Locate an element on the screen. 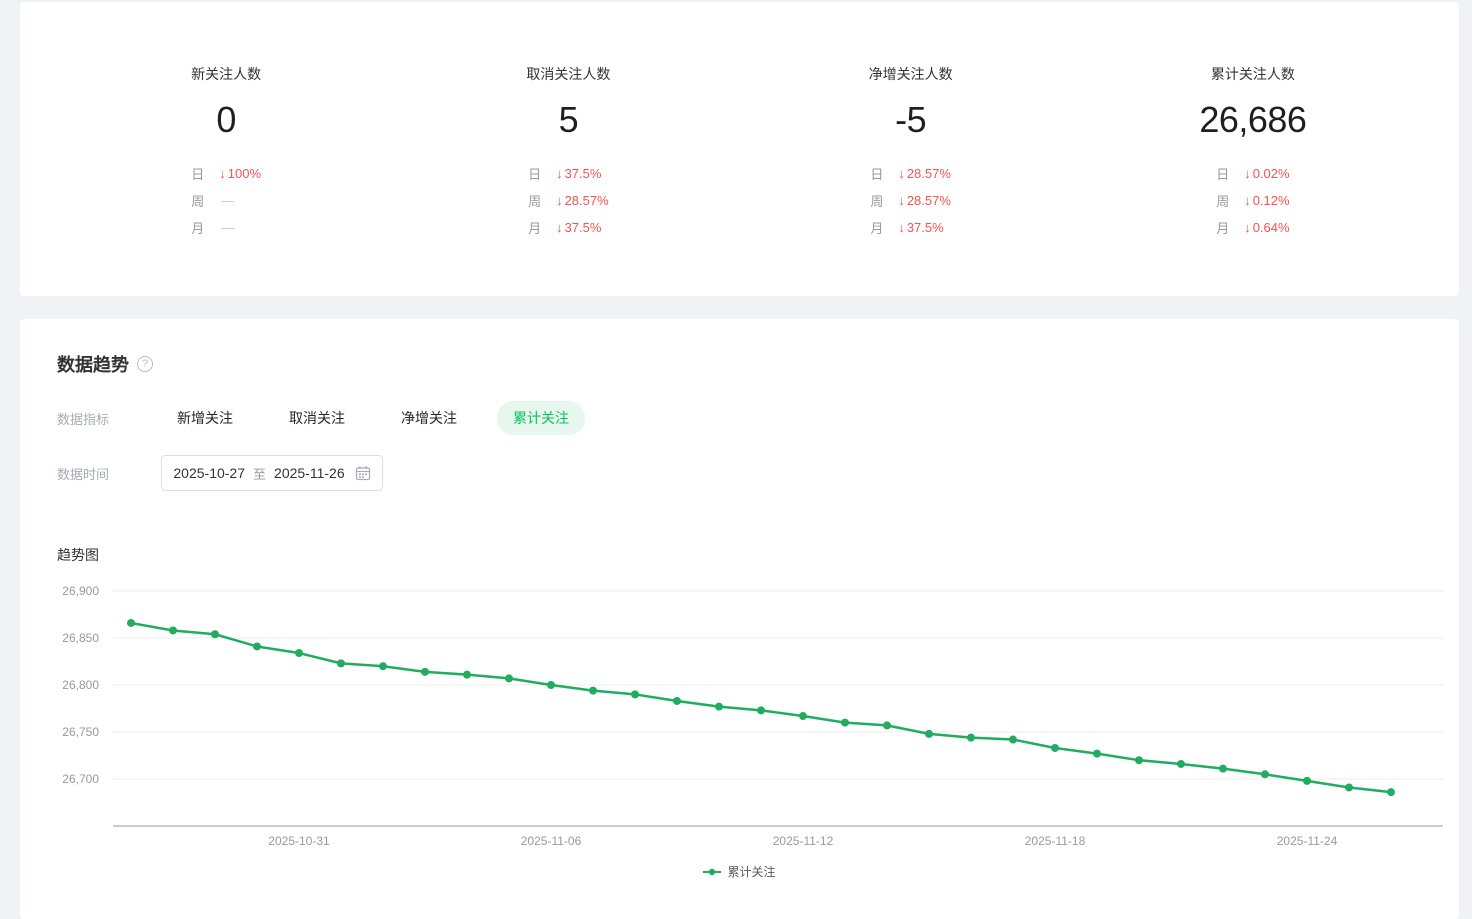  trend-row-month: 月 — is located at coordinates (226, 227).